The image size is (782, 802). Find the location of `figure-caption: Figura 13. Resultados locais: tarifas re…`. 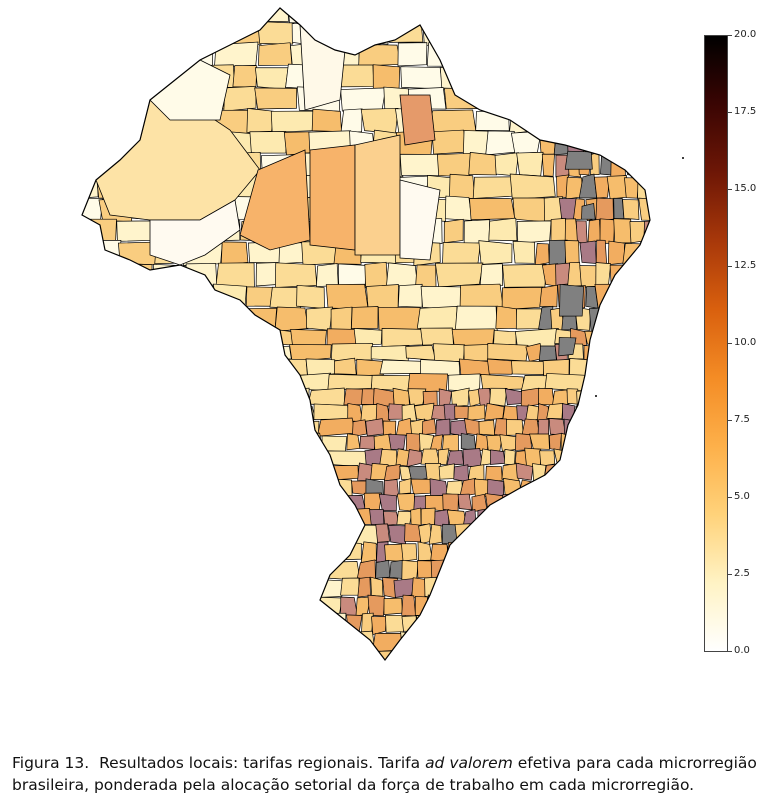

figure-caption: Figura 13. Resultados locais: tarifas re… is located at coordinates (397, 774).